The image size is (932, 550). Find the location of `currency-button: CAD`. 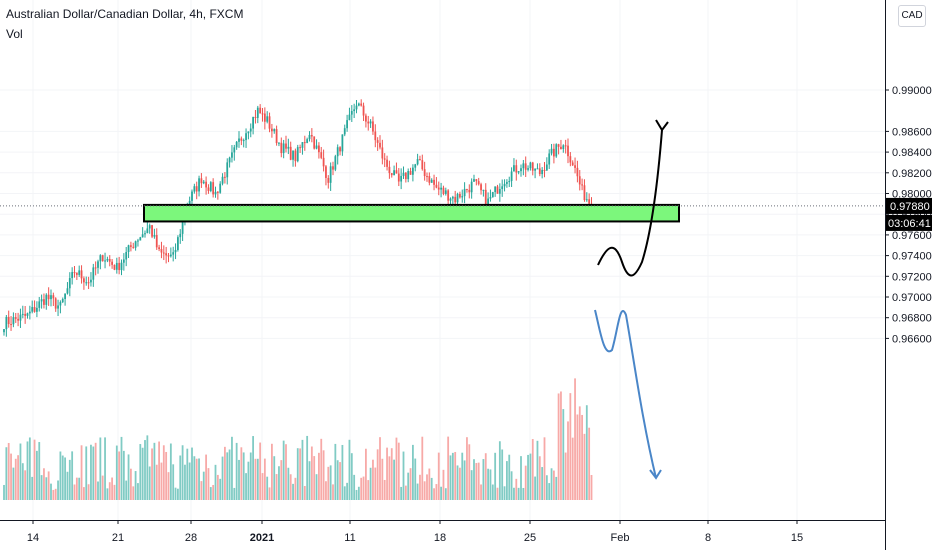

currency-button: CAD is located at coordinates (912, 16).